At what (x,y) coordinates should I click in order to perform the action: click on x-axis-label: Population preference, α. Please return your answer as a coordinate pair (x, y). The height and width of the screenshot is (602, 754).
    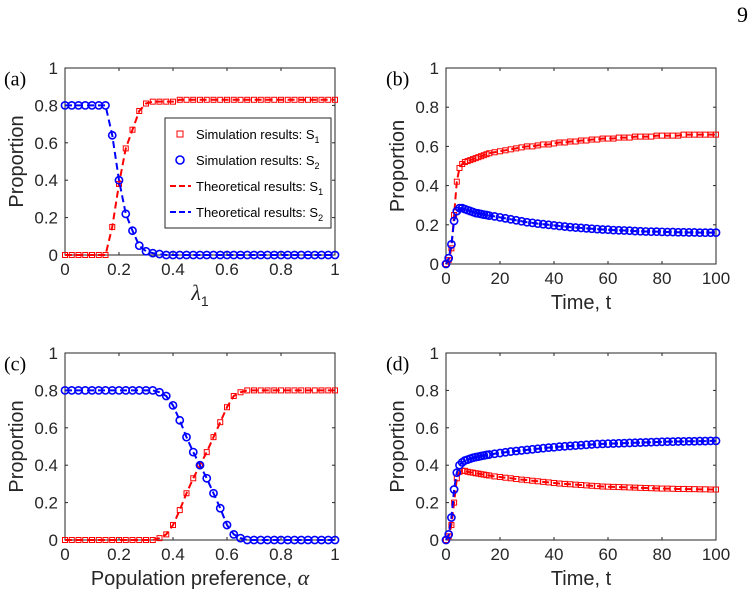
    Looking at the image, I should click on (200, 577).